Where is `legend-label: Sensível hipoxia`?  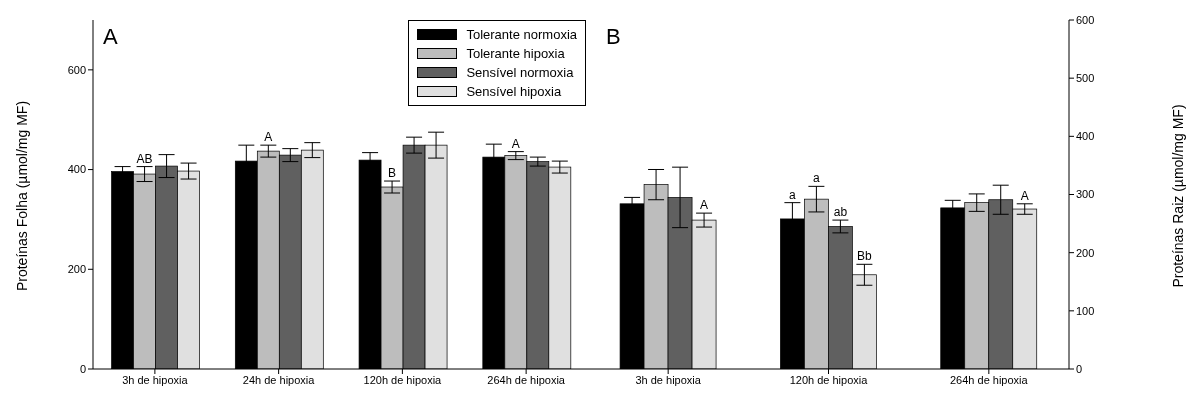
legend-label: Sensível hipoxia is located at coordinates (514, 91).